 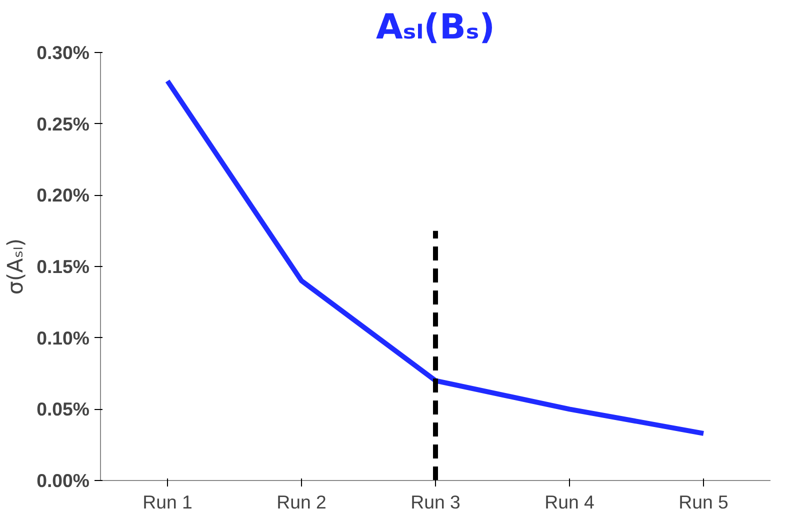 I want to click on y-tick-label: 0.25%, so click(x=63, y=123).